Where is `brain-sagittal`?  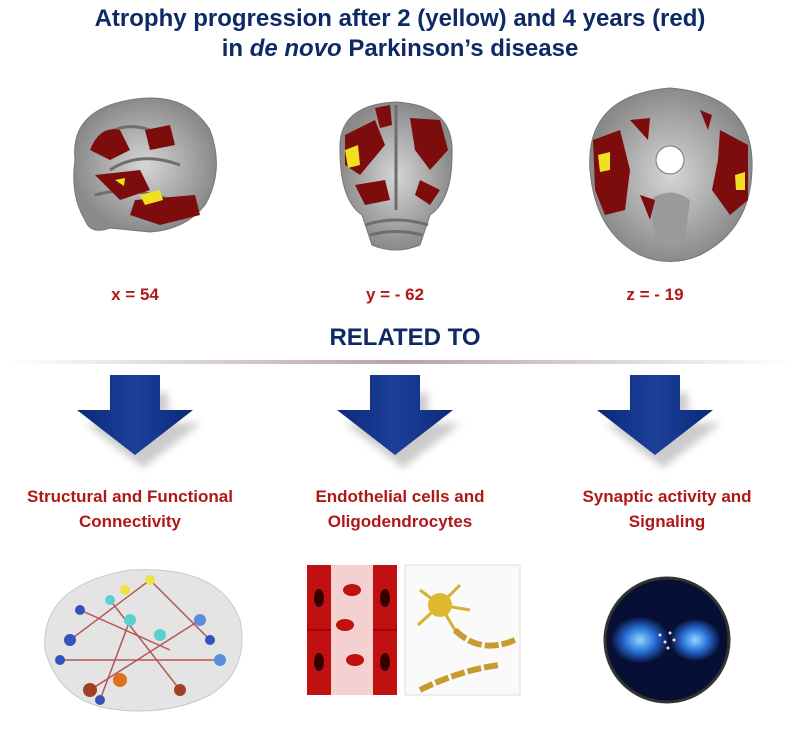
brain-sagittal is located at coordinates (145, 165).